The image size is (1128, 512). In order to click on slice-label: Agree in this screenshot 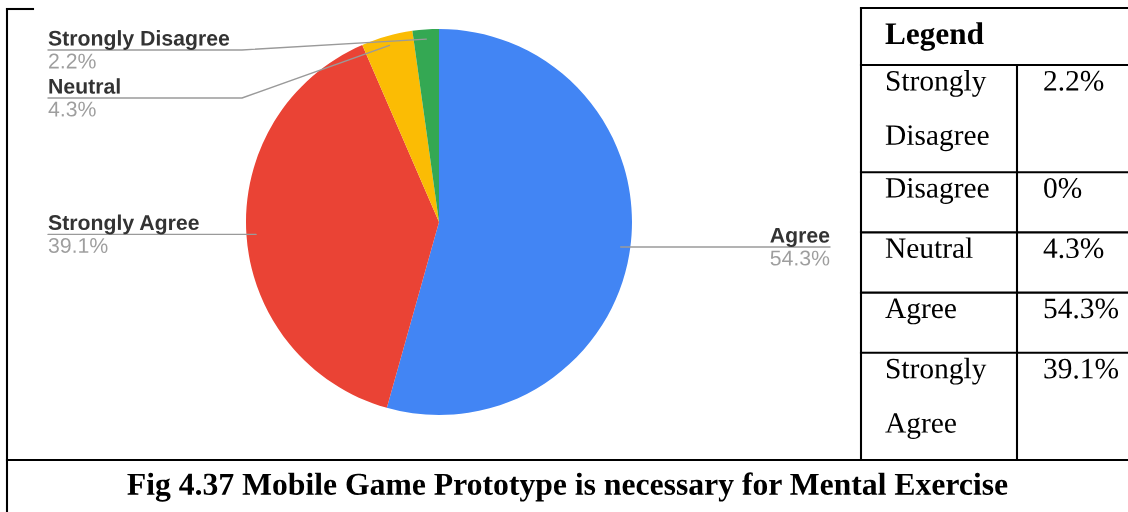, I will do `click(800, 237)`.